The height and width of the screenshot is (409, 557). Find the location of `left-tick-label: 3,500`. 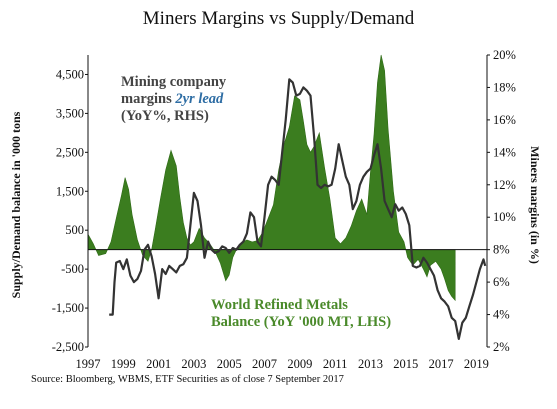

left-tick-label: 3,500 is located at coordinates (70, 113).